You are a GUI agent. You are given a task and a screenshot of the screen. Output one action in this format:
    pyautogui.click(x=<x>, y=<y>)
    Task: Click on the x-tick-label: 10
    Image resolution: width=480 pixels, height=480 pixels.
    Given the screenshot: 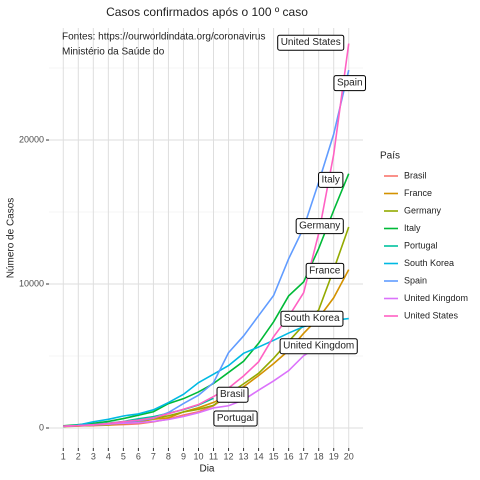 What is the action you would take?
    pyautogui.click(x=198, y=456)
    